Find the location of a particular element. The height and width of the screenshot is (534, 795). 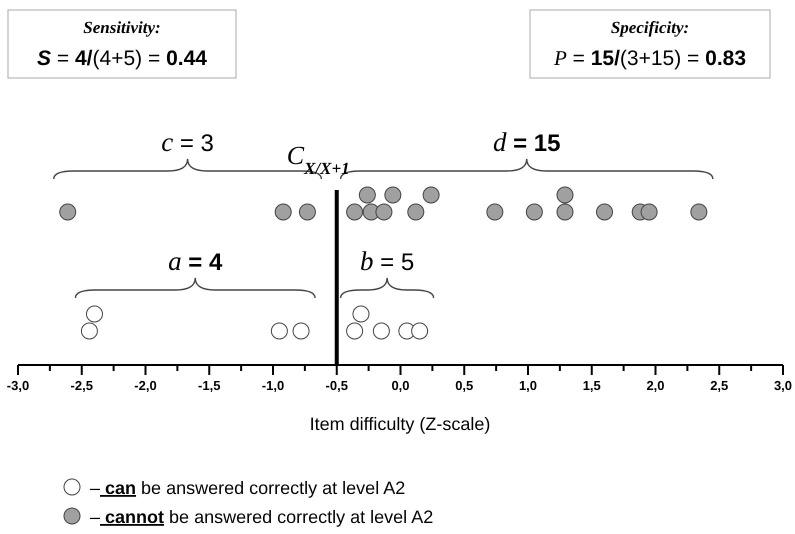

x-tick-label: -2,5 is located at coordinates (81, 385).